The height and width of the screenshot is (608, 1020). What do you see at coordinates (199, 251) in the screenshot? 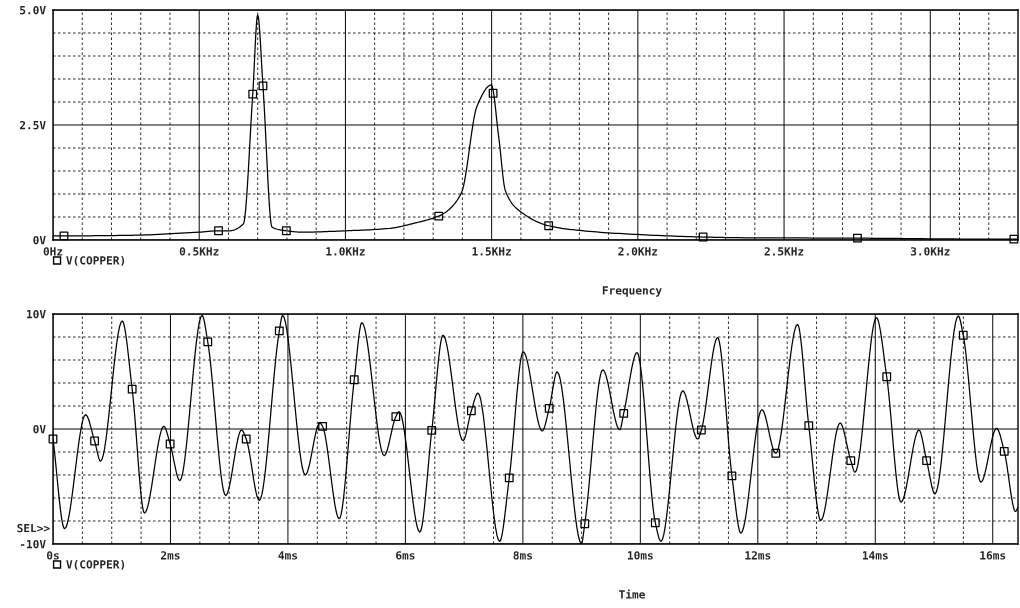
I see `x-tick-label: 0.5KHz` at bounding box center [199, 251].